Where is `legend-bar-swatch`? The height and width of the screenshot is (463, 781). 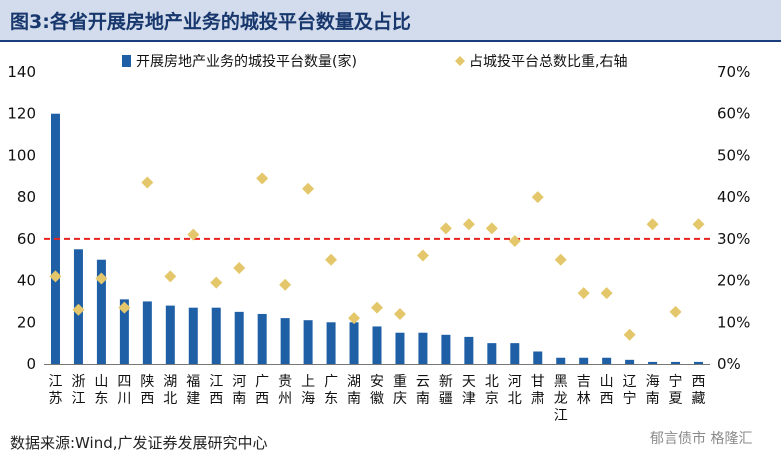 legend-bar-swatch is located at coordinates (126, 61).